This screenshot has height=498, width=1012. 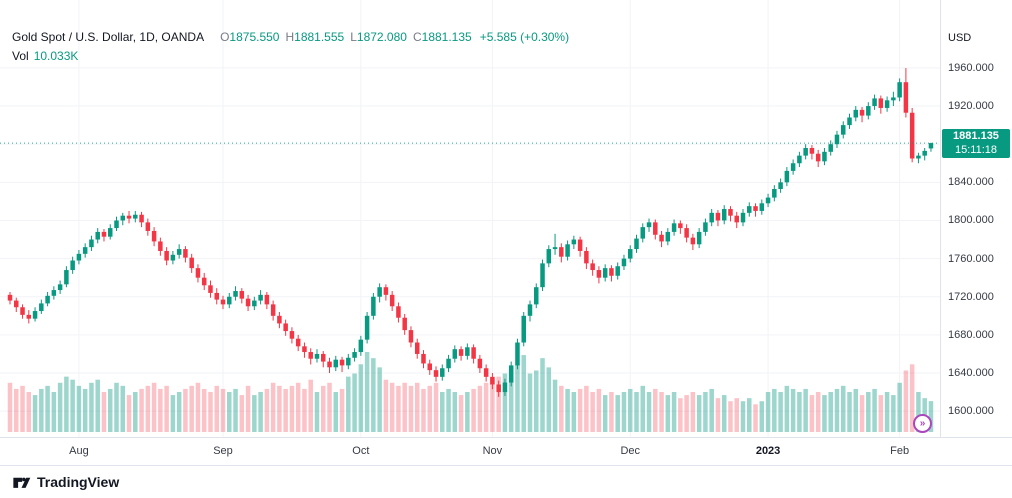 I want to click on jump-to-realtime-button: », so click(x=922, y=423).